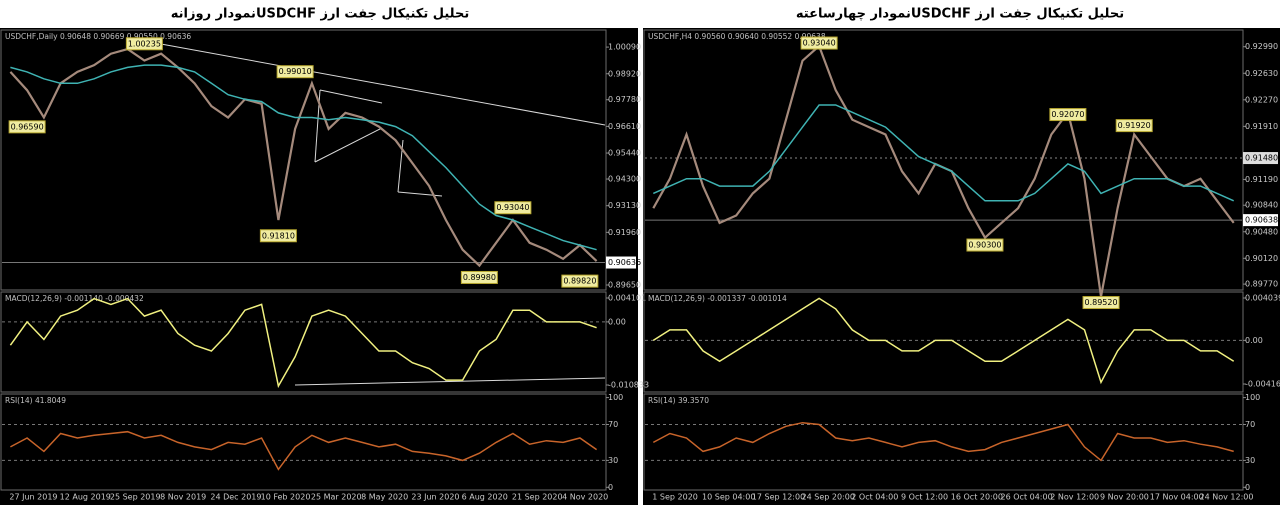 Image resolution: width=1280 pixels, height=505 pixels. What do you see at coordinates (624, 99) in the screenshot?
I see `y-tick-label: 0.97780` at bounding box center [624, 99].